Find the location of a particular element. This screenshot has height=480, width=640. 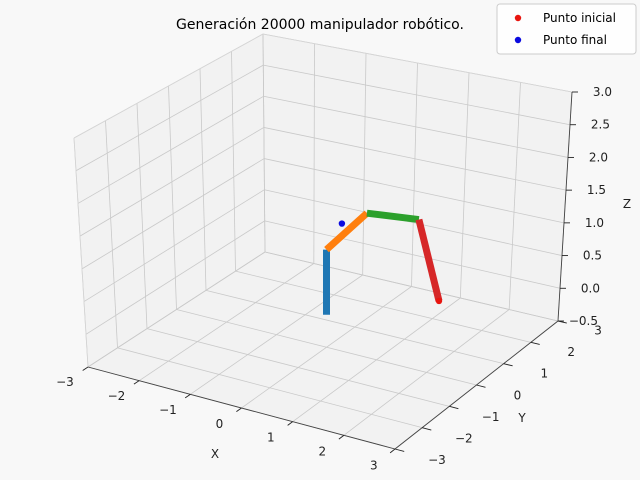

z-axis-label: Z is located at coordinates (627, 204).